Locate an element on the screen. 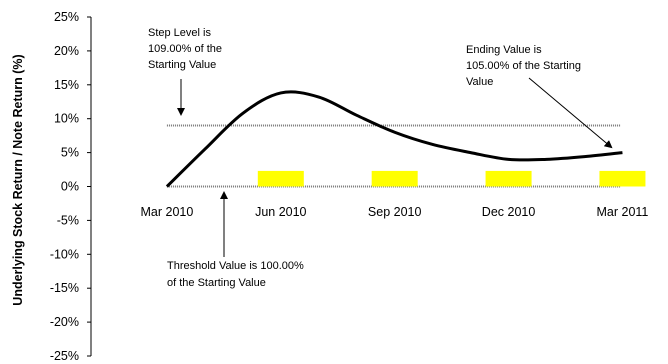  annotation-step-level-line-2: 109.00% of the is located at coordinates (185, 49).